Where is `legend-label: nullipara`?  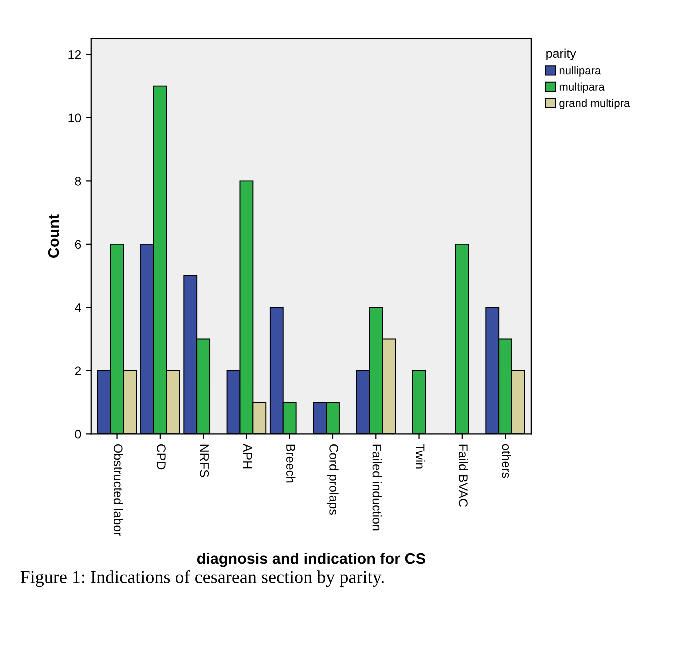 legend-label: nullipara is located at coordinates (581, 71).